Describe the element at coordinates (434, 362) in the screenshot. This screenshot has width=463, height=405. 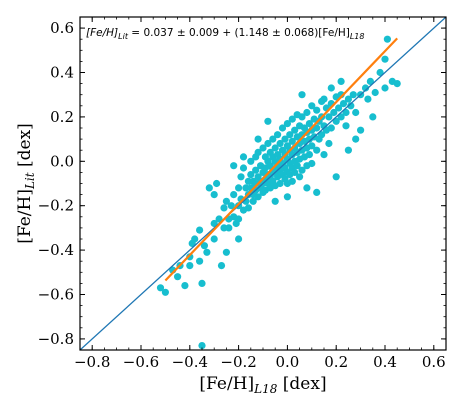
I see `x-tick-label: 0.6` at that location.